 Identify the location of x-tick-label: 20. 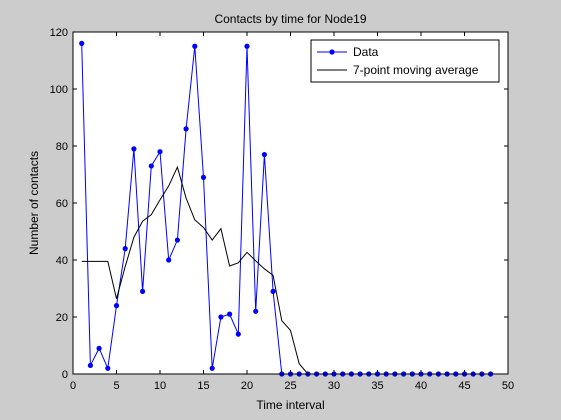
(247, 386).